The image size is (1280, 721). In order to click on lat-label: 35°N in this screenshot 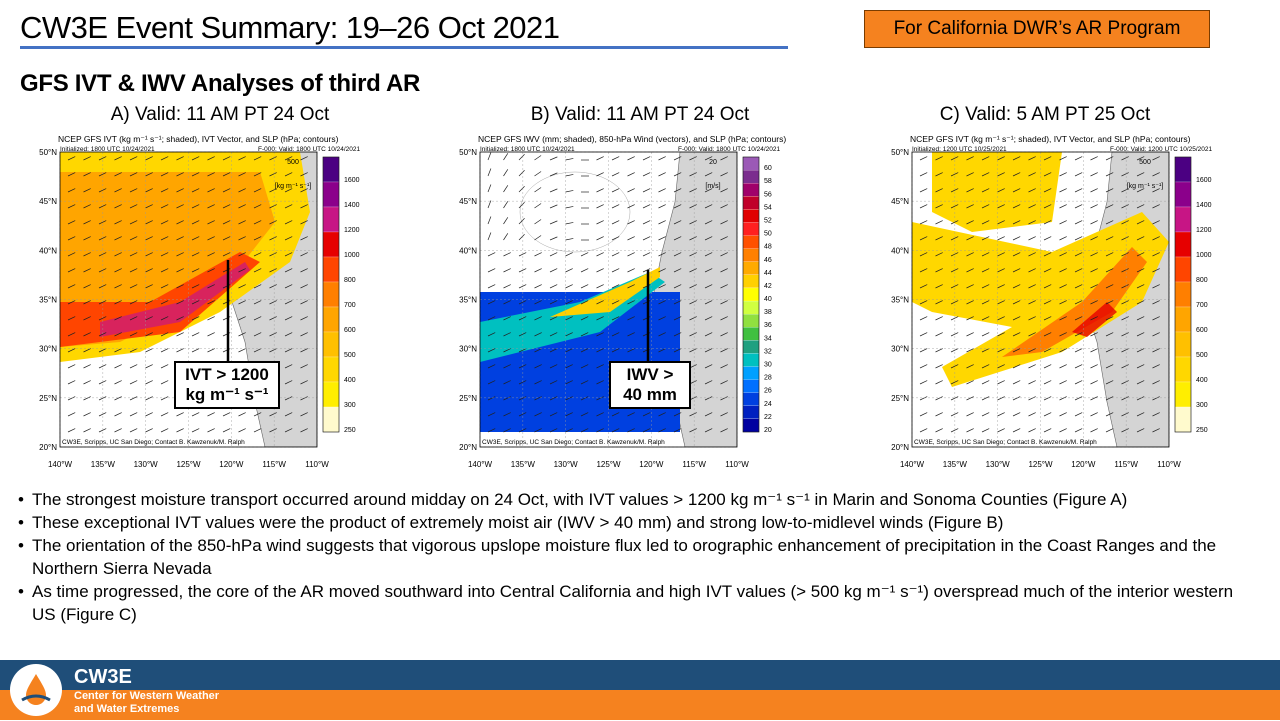, I will do `click(900, 300)`.